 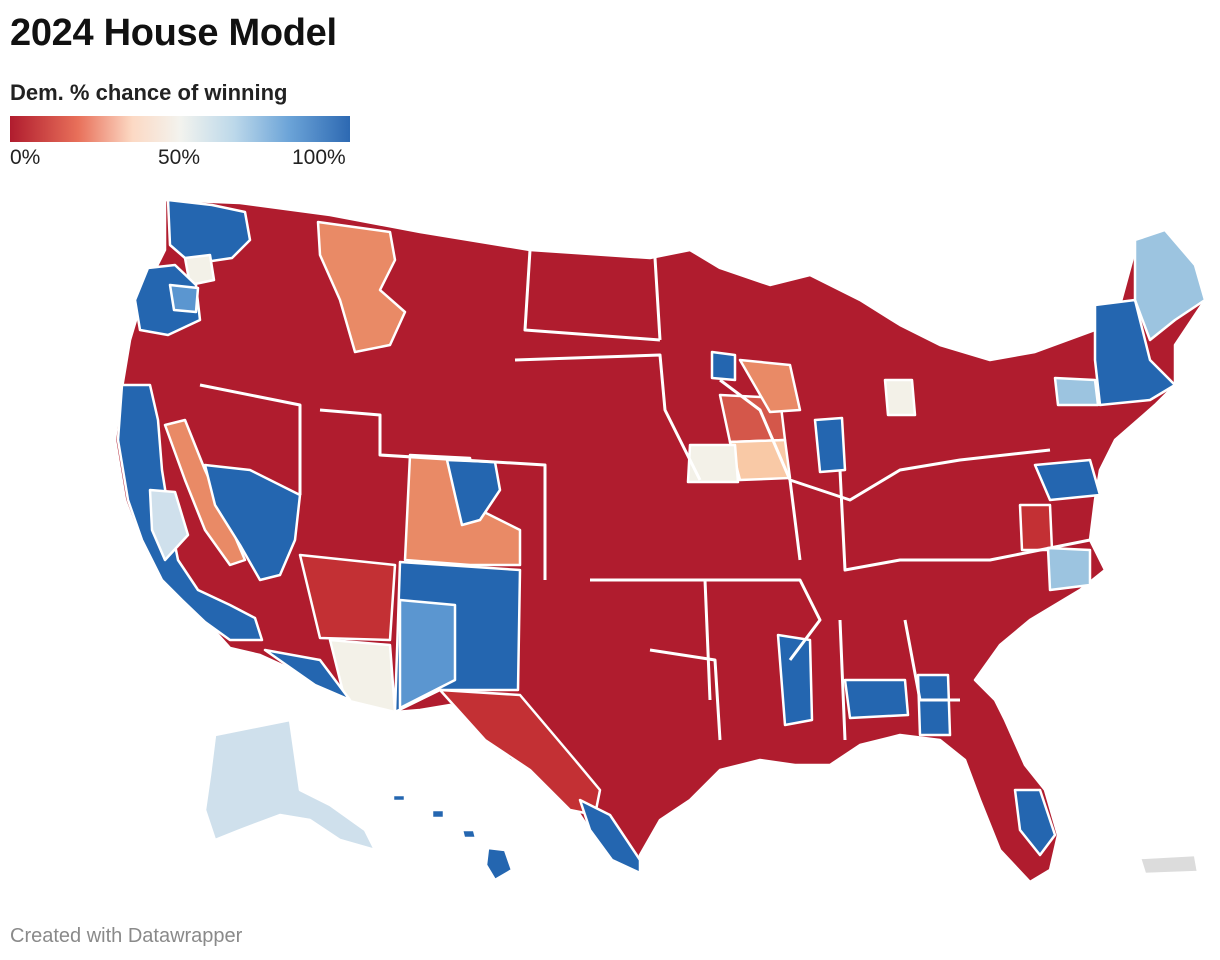 I want to click on alaska-at-large-district, so click(x=290, y=785).